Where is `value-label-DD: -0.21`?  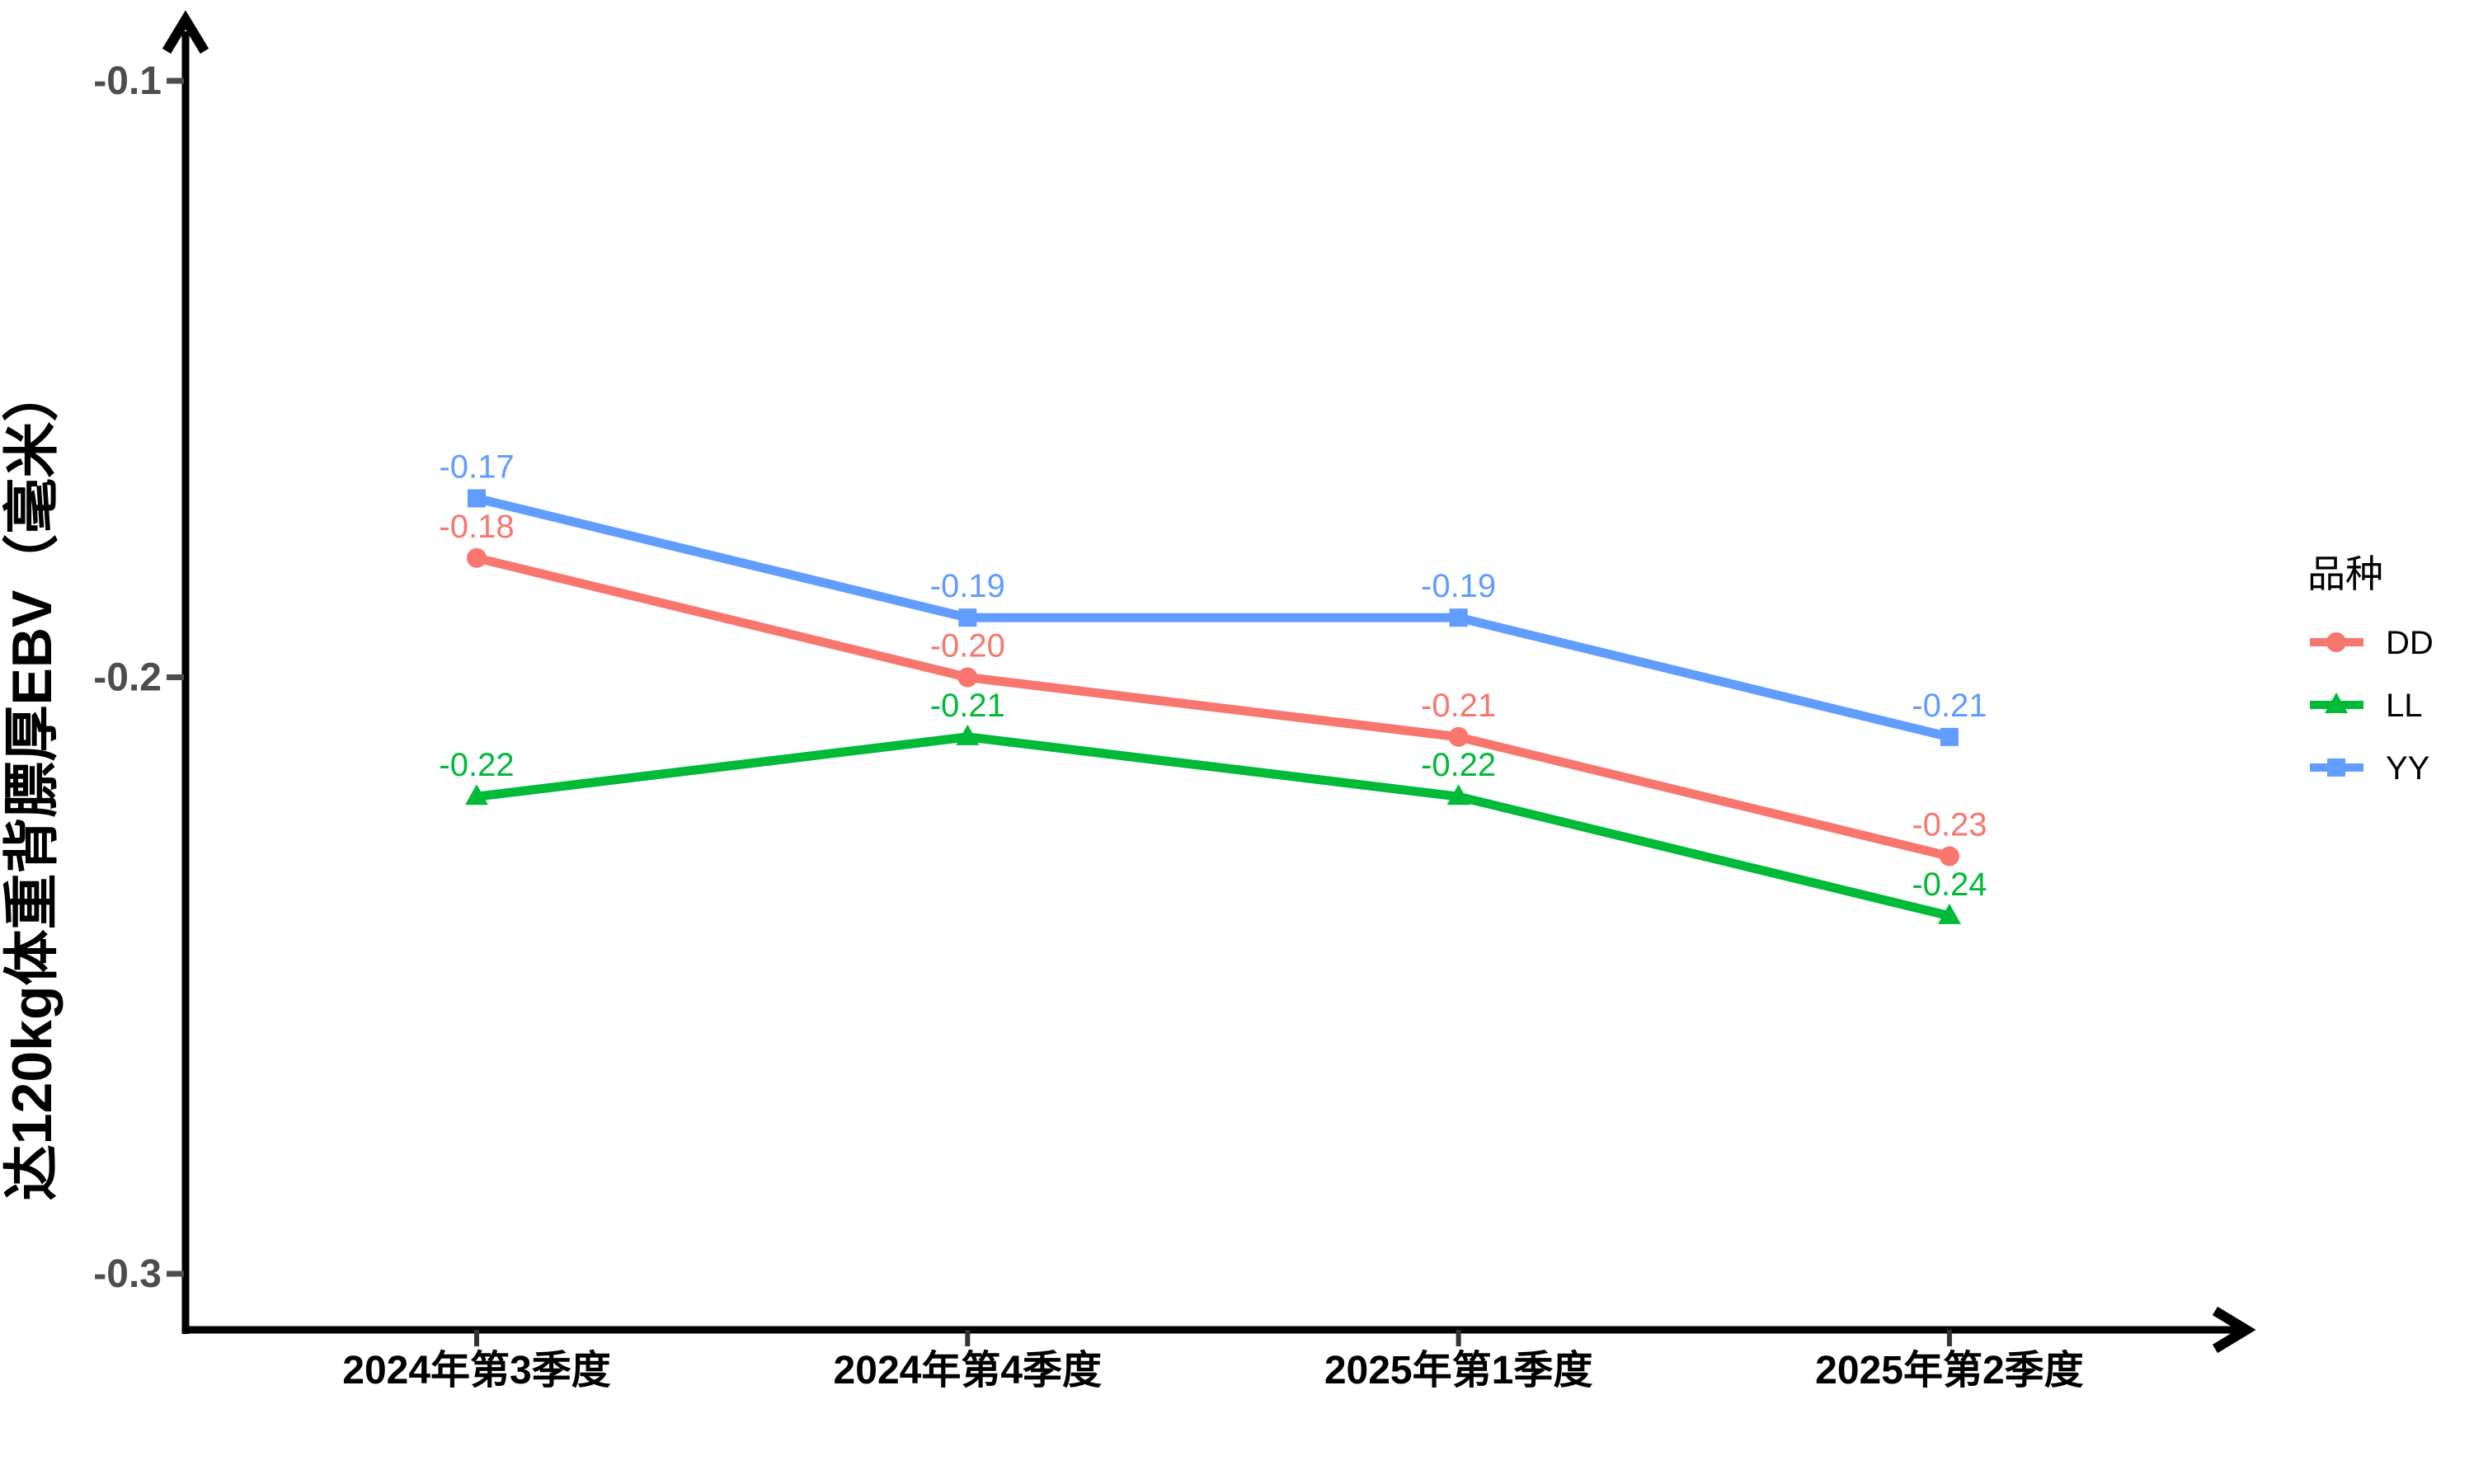 value-label-DD: -0.21 is located at coordinates (1458, 706).